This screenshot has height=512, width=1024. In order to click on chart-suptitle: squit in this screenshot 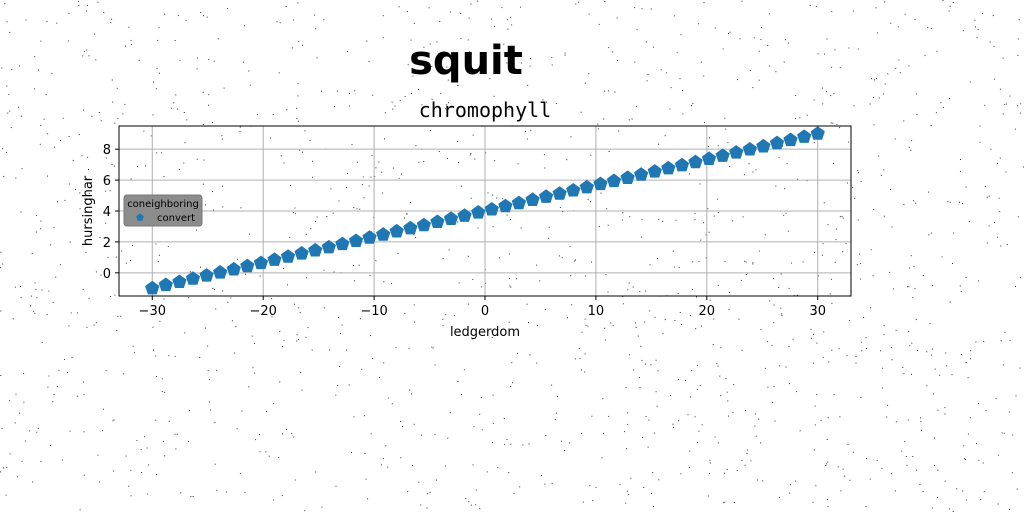, I will do `click(466, 61)`.